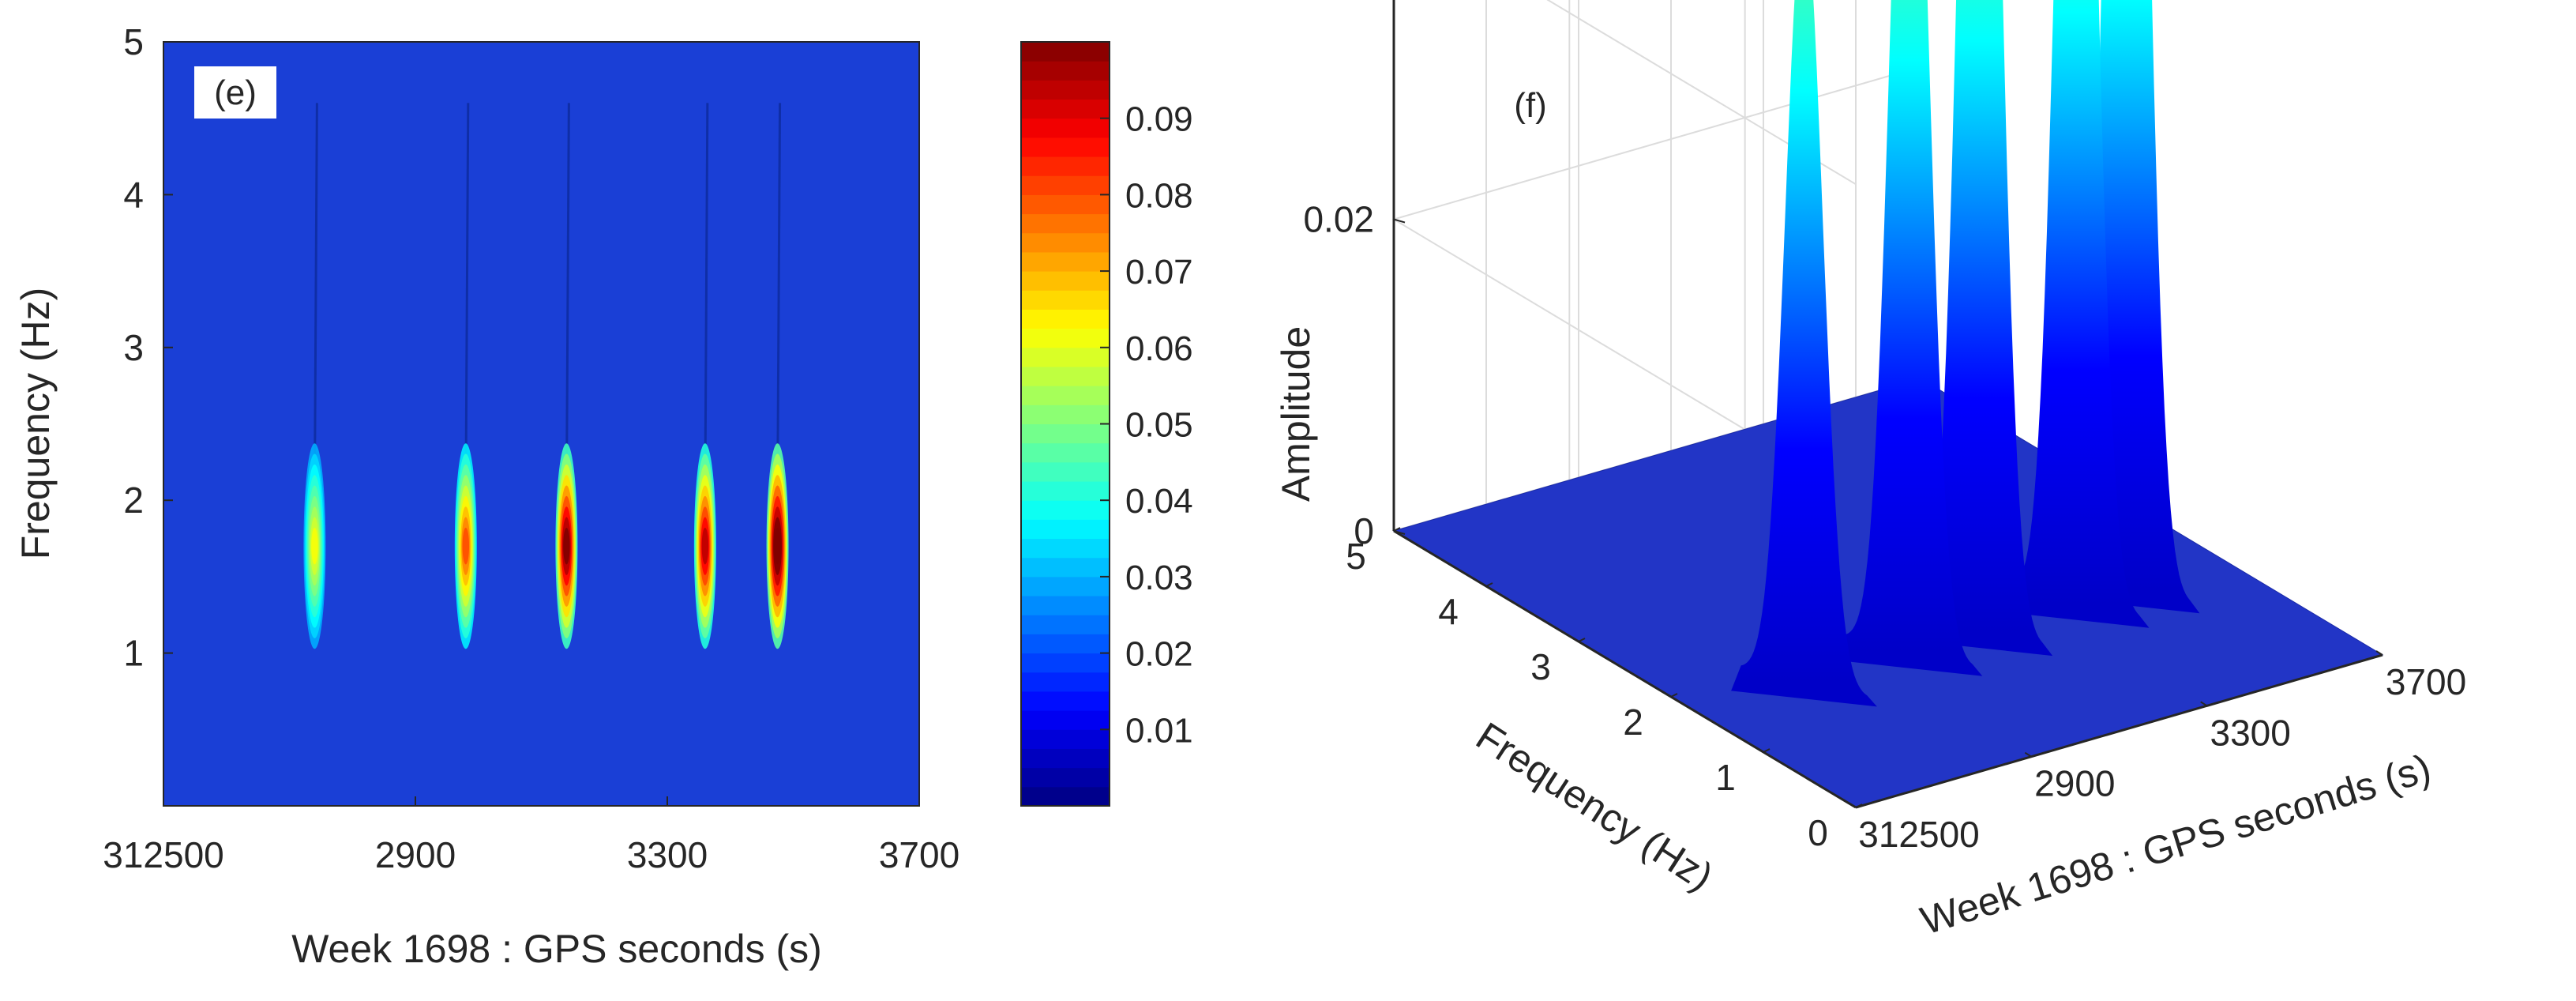 Image resolution: width=2576 pixels, height=1001 pixels. What do you see at coordinates (1530, 105) in the screenshot?
I see `panel-f-label: (f)` at bounding box center [1530, 105].